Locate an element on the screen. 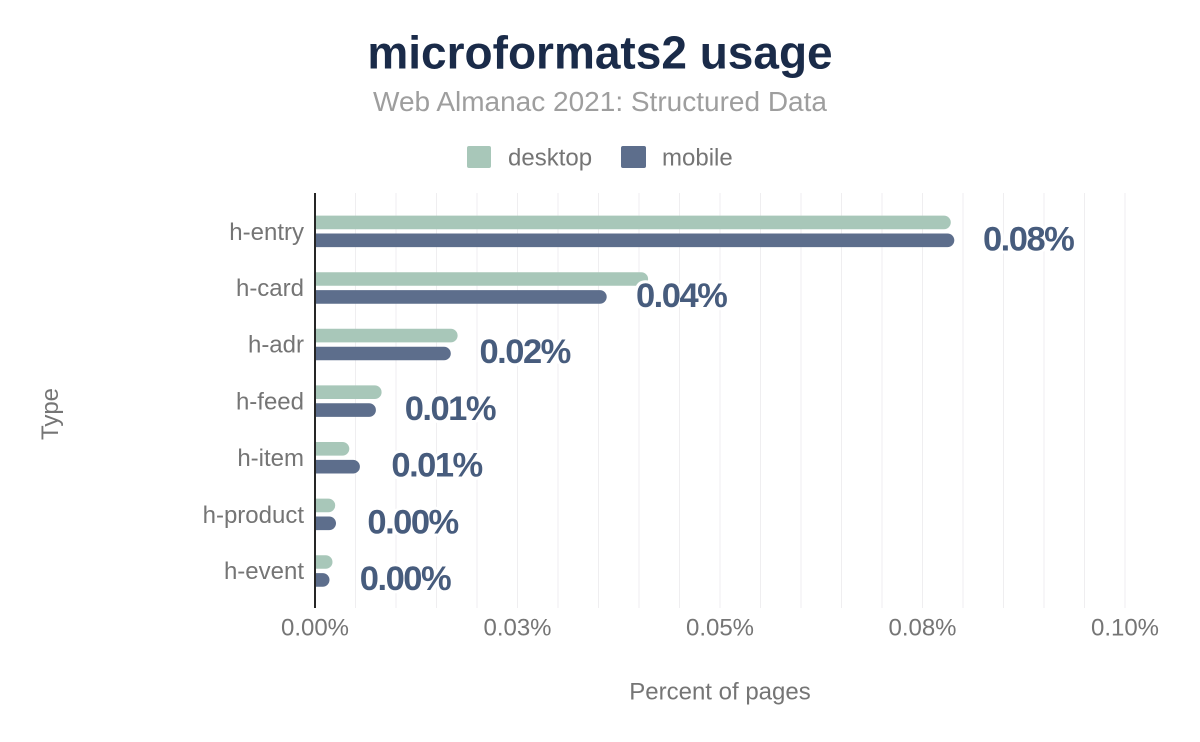 Image resolution: width=1200 pixels, height=742 pixels. svg-text: Percent of pages is located at coordinates (719, 692).